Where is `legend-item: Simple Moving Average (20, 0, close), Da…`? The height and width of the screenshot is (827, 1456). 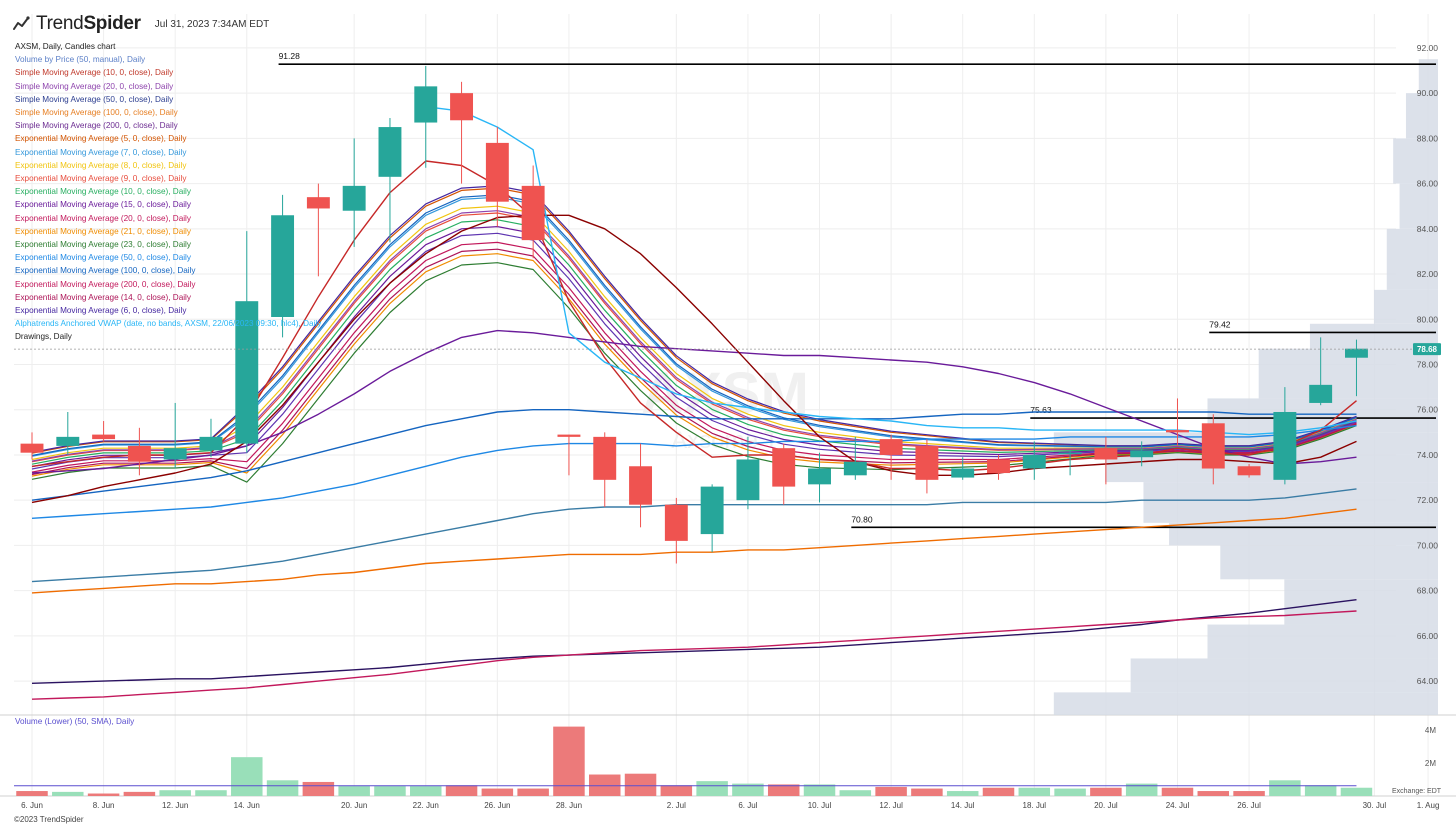
legend-item: Simple Moving Average (20, 0, close), Da… is located at coordinates (94, 86).